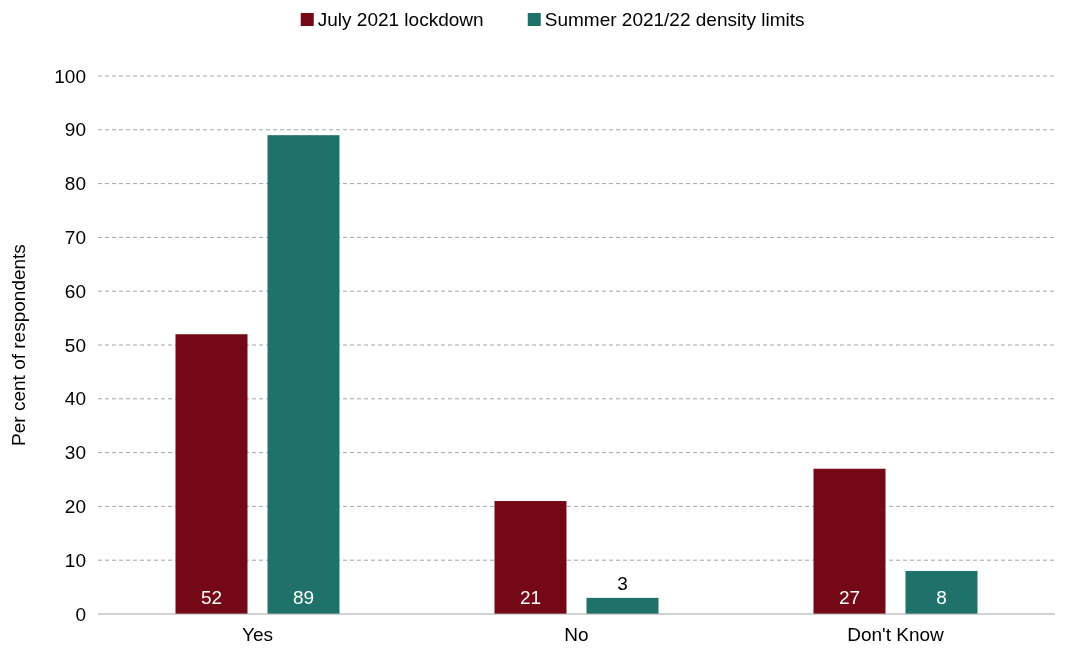  What do you see at coordinates (75, 345) in the screenshot?
I see `y-tick-label: 50` at bounding box center [75, 345].